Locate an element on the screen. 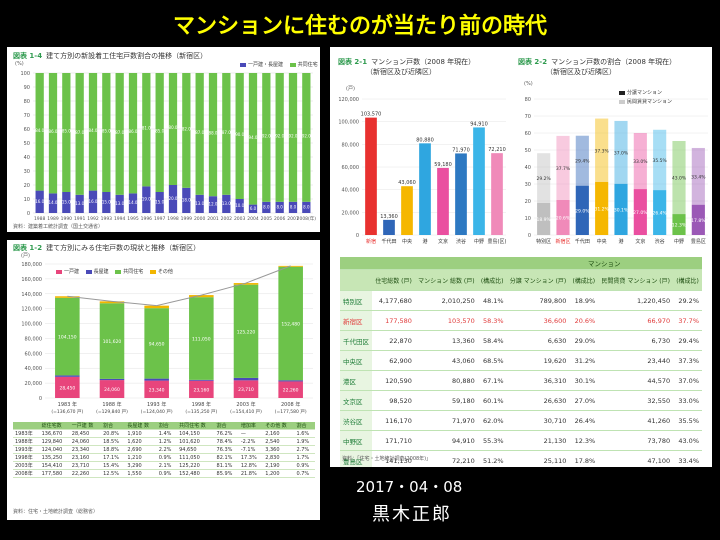 This screenshot has height=540, width=720. chart4-data-label: 29.2% is located at coordinates (544, 179).